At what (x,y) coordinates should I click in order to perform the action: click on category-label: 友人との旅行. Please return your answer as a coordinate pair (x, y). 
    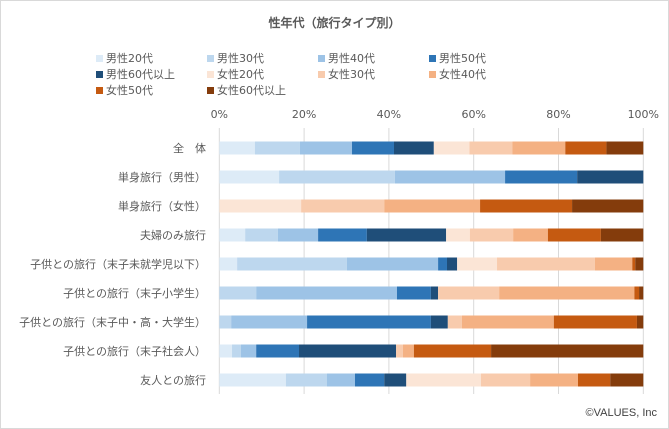
    Looking at the image, I should click on (173, 380).